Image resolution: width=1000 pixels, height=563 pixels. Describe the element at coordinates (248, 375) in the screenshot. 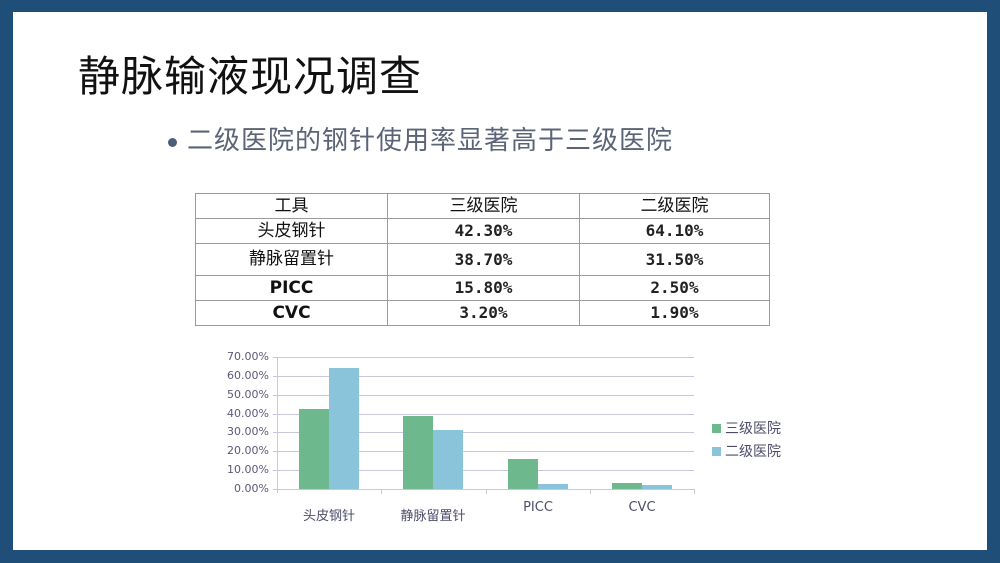

I see `y-tick-label: 60.00%` at that location.